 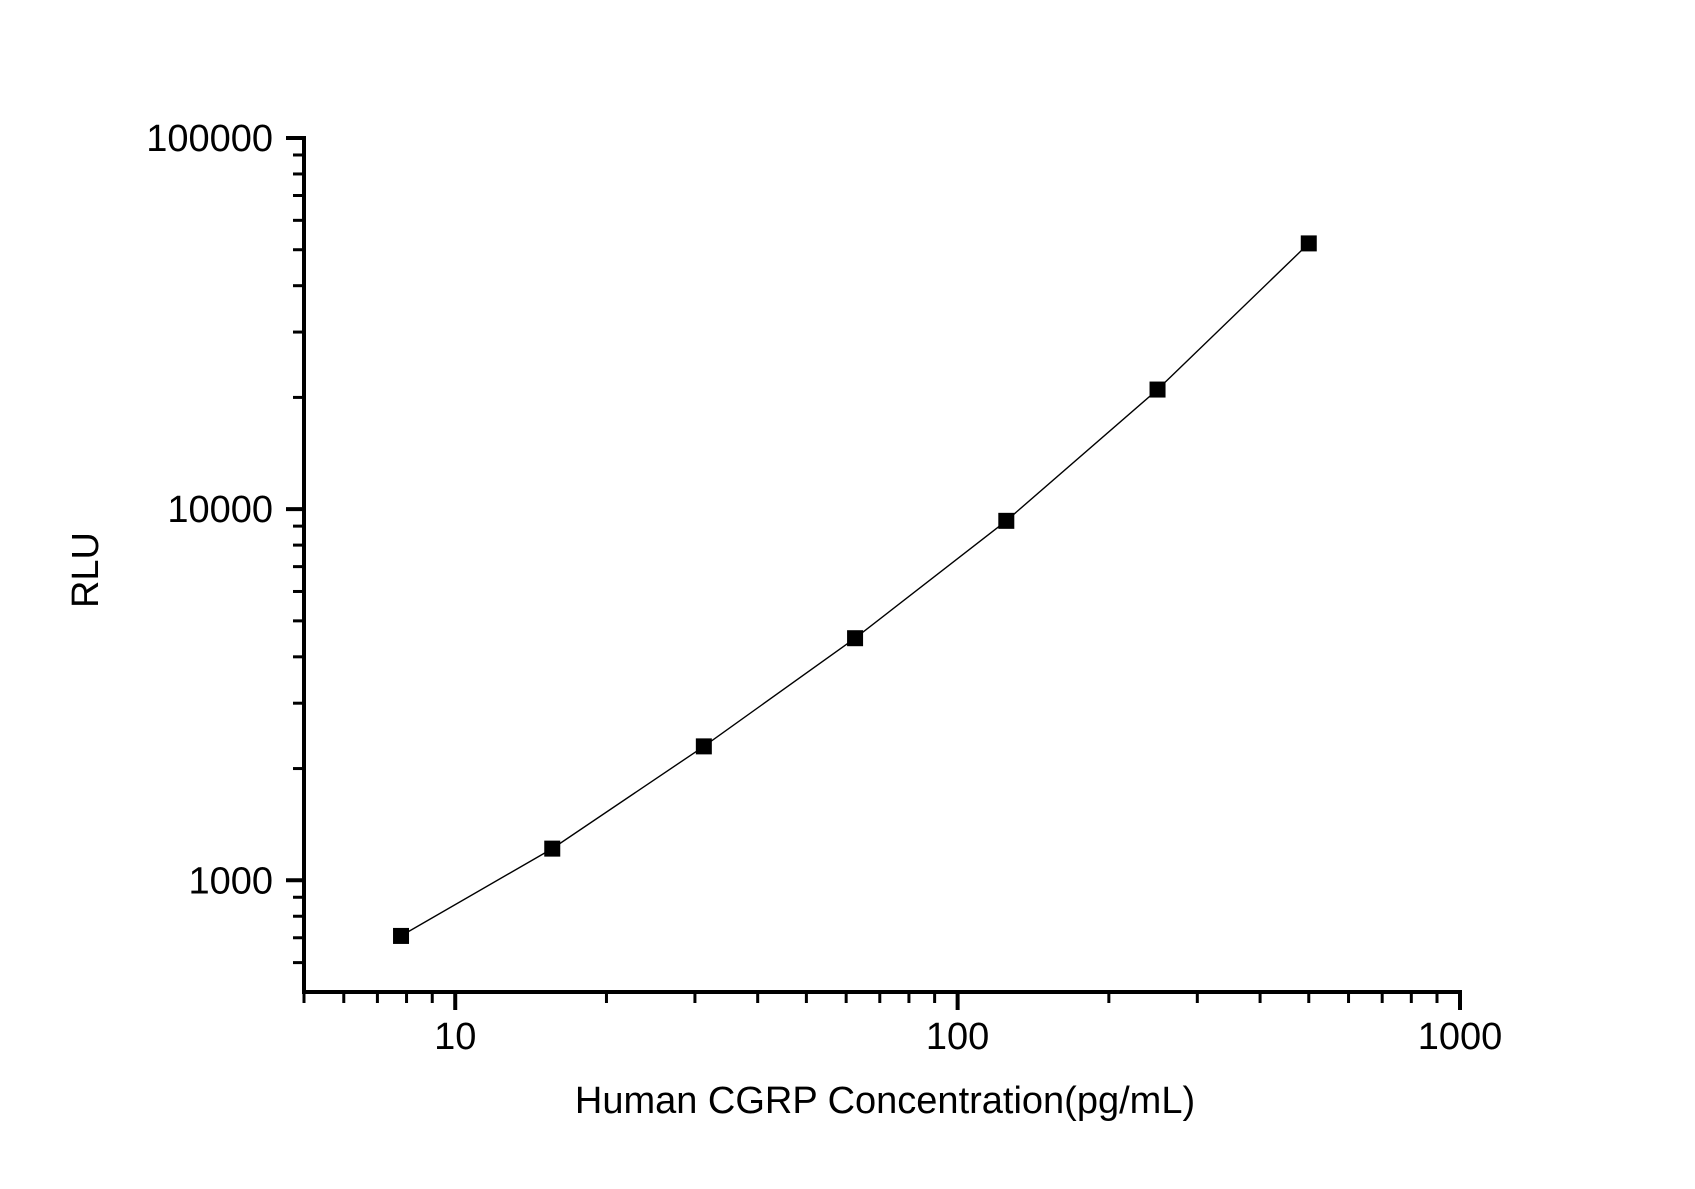 I want to click on x-axis-tick-label: 100, so click(x=957, y=1037).